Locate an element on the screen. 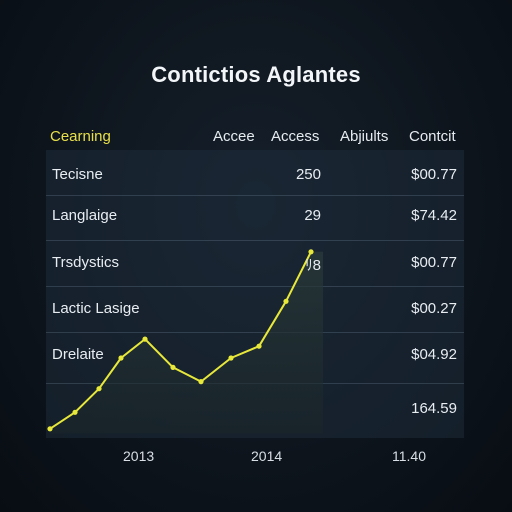 Image resolution: width=512 pixels, height=512 pixels. row-label: Trsdystics is located at coordinates (85, 262).